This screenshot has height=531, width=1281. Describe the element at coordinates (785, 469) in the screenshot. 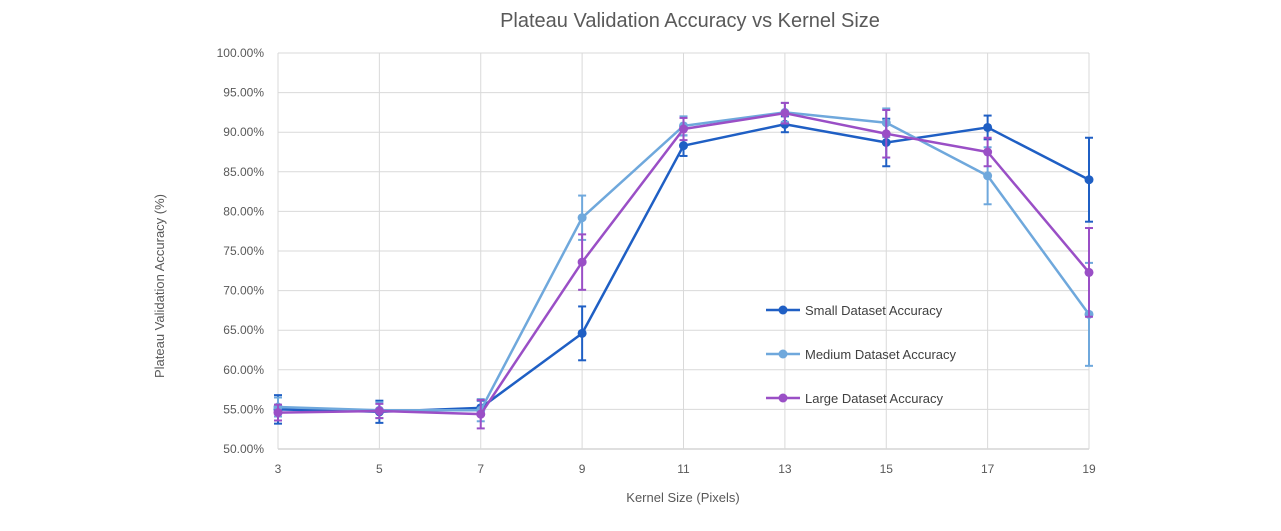

I see `x-tick-label: 13` at that location.